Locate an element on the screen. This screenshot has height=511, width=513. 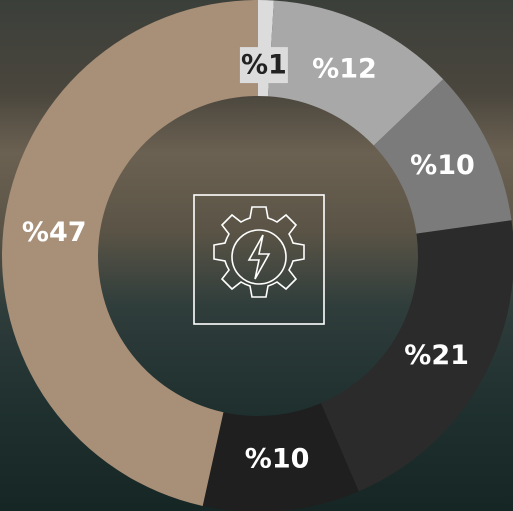
bolt-icon is located at coordinates (259, 257).